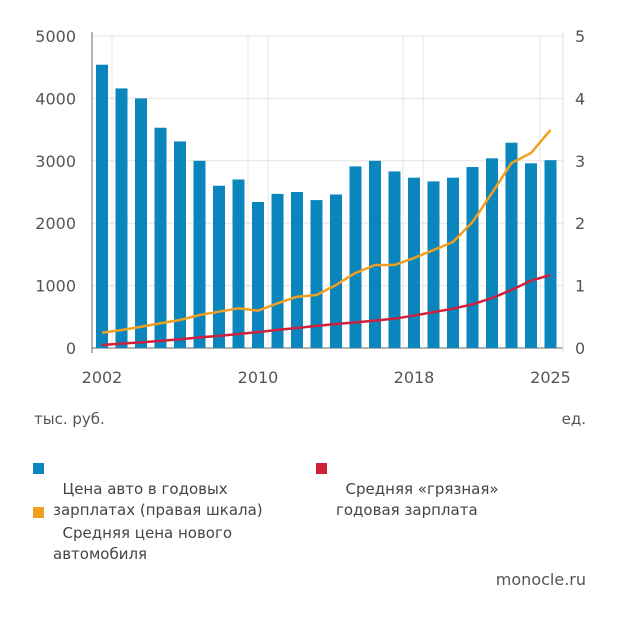  I want to click on bar-2013, so click(316, 274).